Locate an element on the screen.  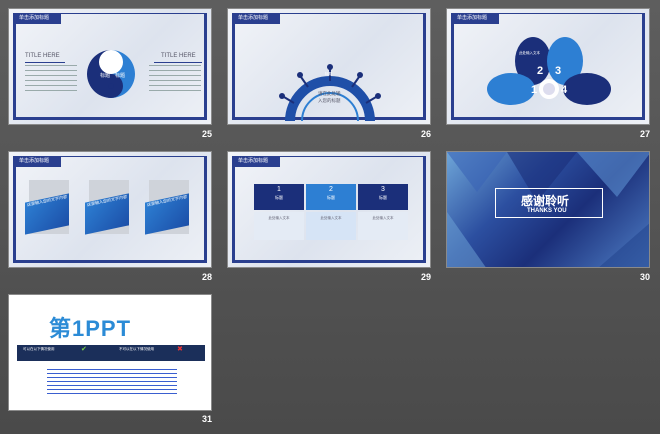
text-block-left is located at coordinates (51, 80).